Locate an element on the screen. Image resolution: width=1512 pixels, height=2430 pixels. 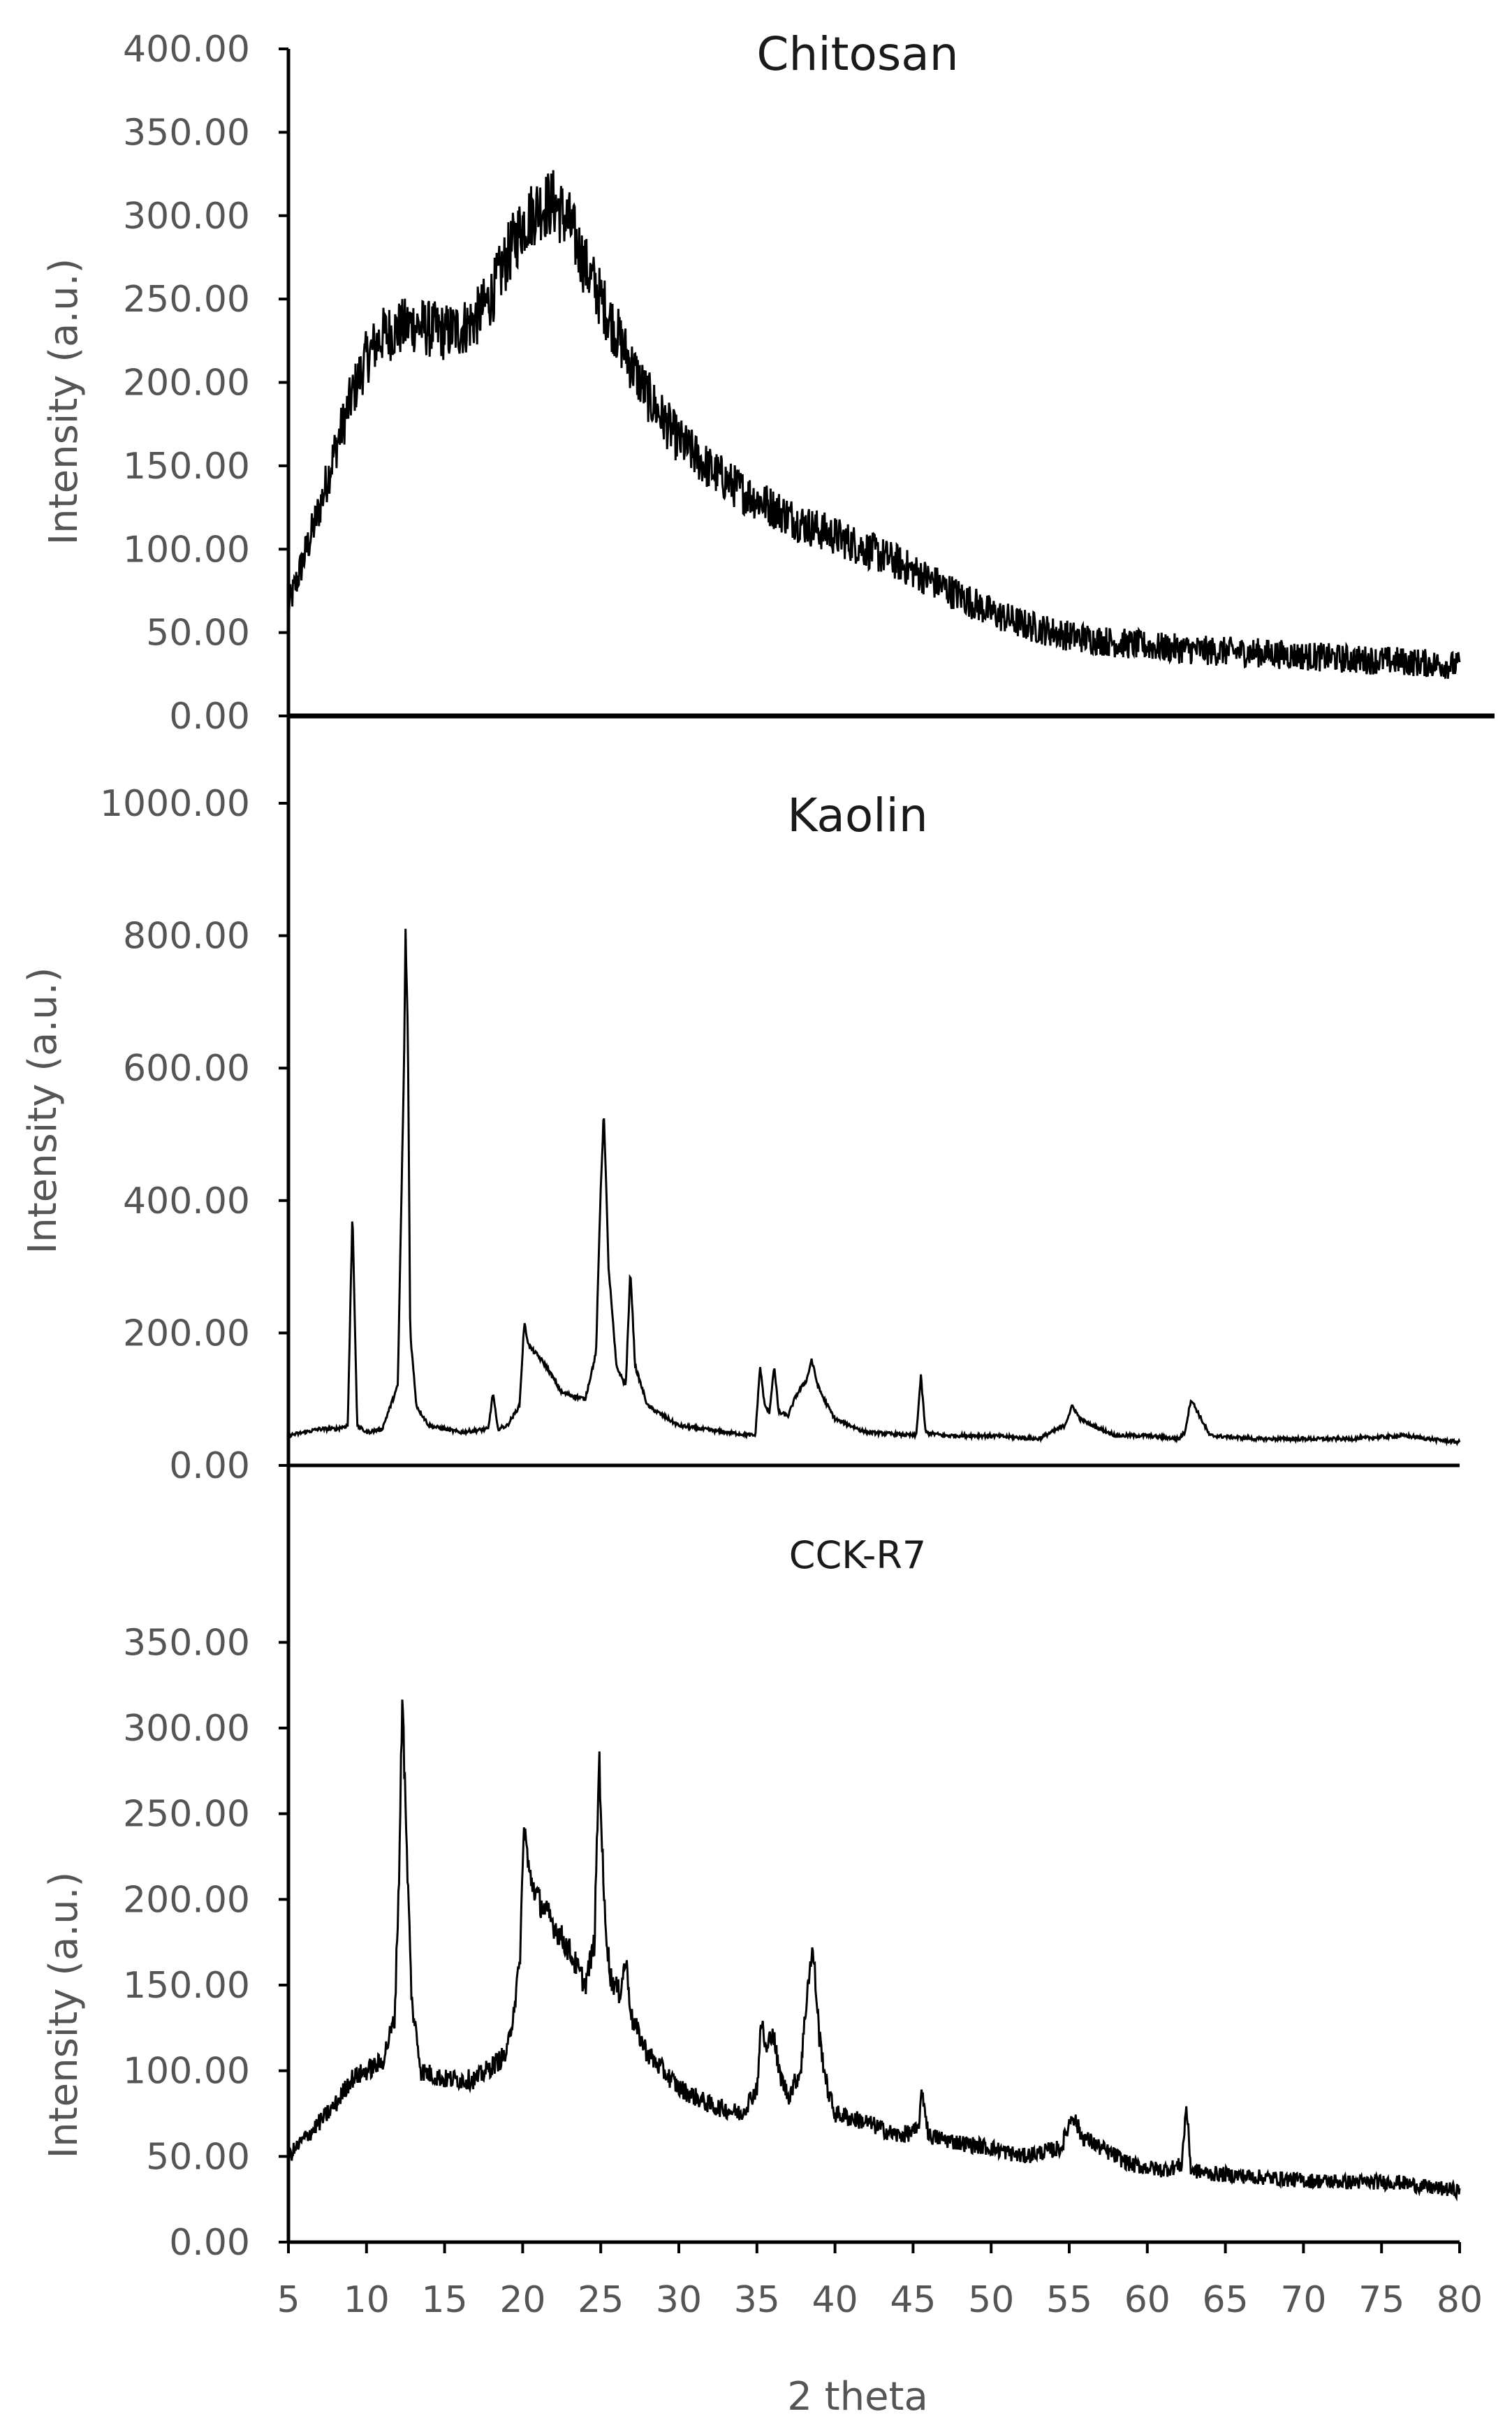
chitosan-ylabel: Intensity (a.u.) is located at coordinates (64, 402).